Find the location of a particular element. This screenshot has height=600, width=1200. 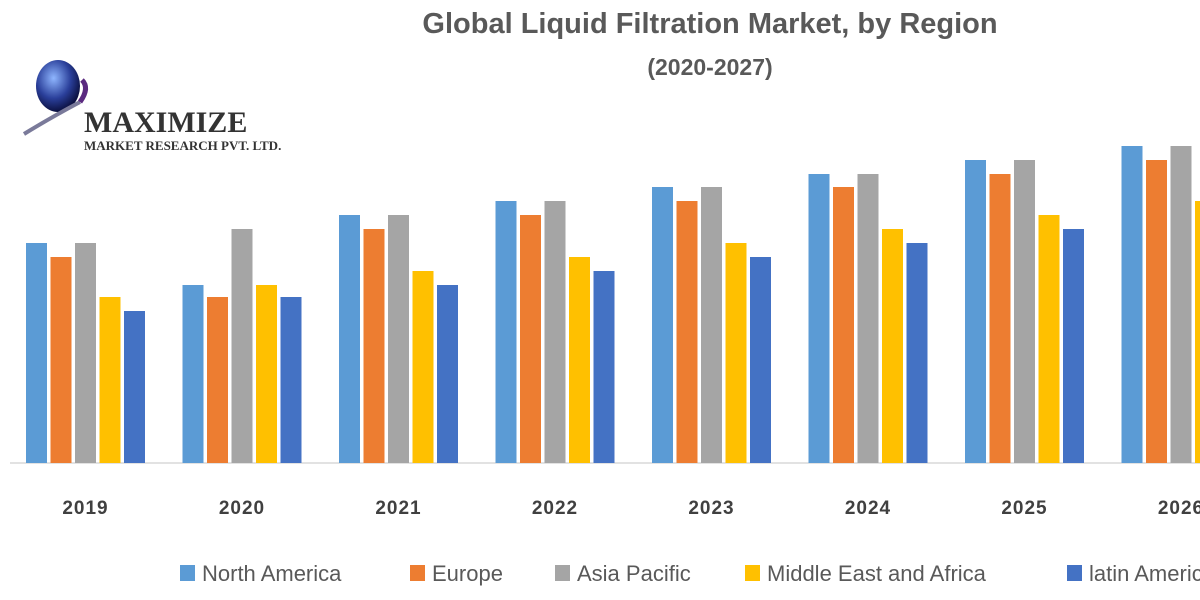

bar-2023-asia-pacific is located at coordinates (711, 325).